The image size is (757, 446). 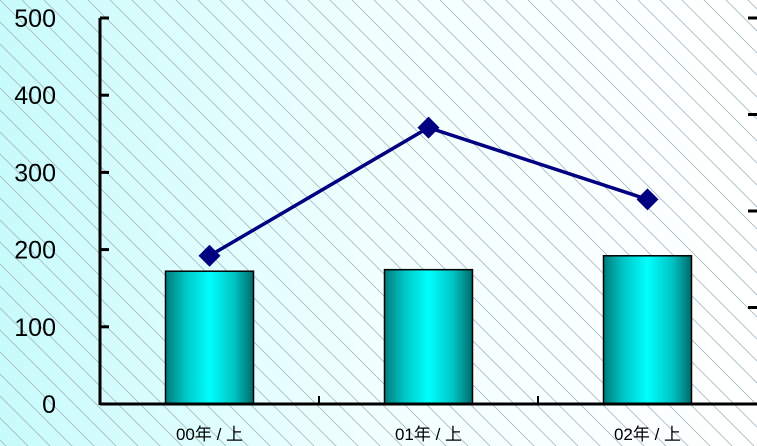 What do you see at coordinates (35, 96) in the screenshot?
I see `y-left-tick-label-4: 400` at bounding box center [35, 96].